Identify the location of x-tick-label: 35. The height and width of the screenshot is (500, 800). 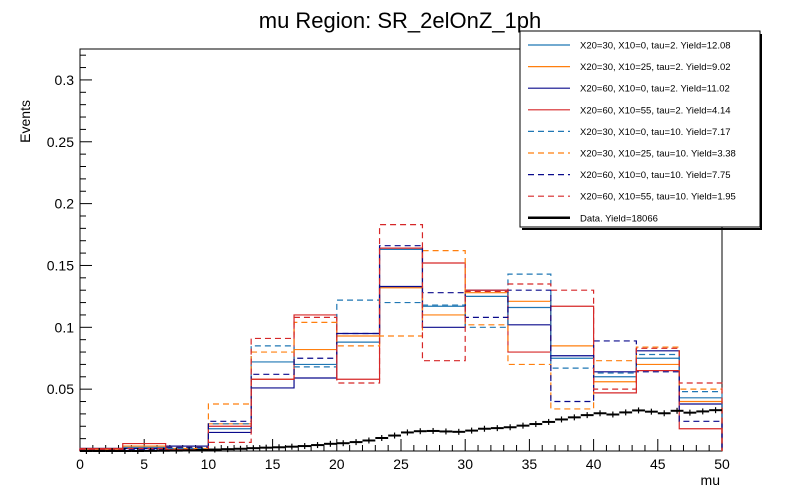
(530, 464).